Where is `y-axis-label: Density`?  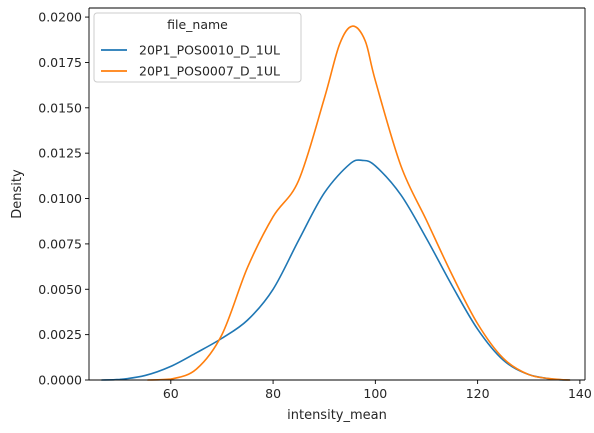
y-axis-label: Density is located at coordinates (17, 194).